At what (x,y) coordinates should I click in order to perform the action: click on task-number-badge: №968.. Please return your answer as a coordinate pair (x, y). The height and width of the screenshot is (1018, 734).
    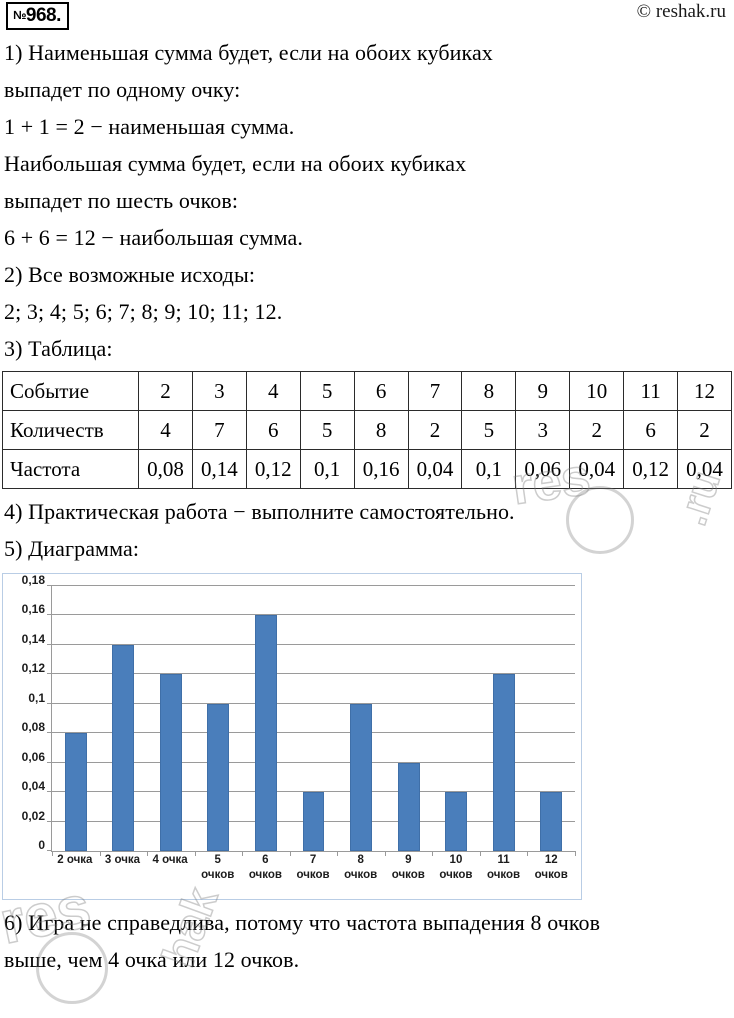
    Looking at the image, I should click on (37, 16).